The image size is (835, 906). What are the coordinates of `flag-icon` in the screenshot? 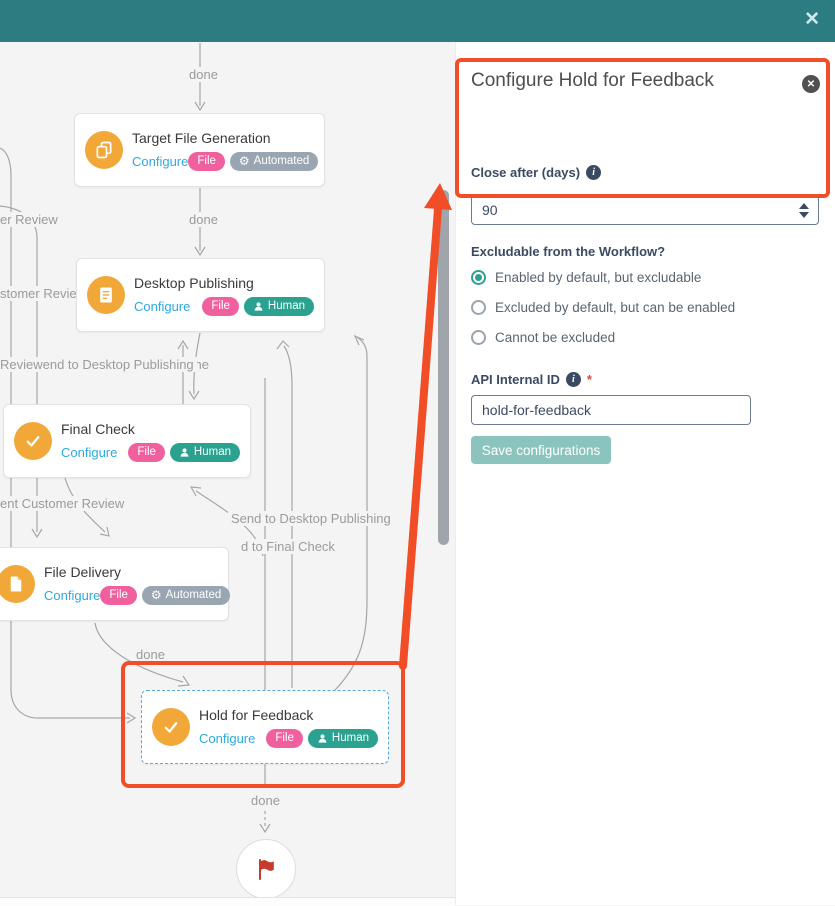 It's located at (266, 869).